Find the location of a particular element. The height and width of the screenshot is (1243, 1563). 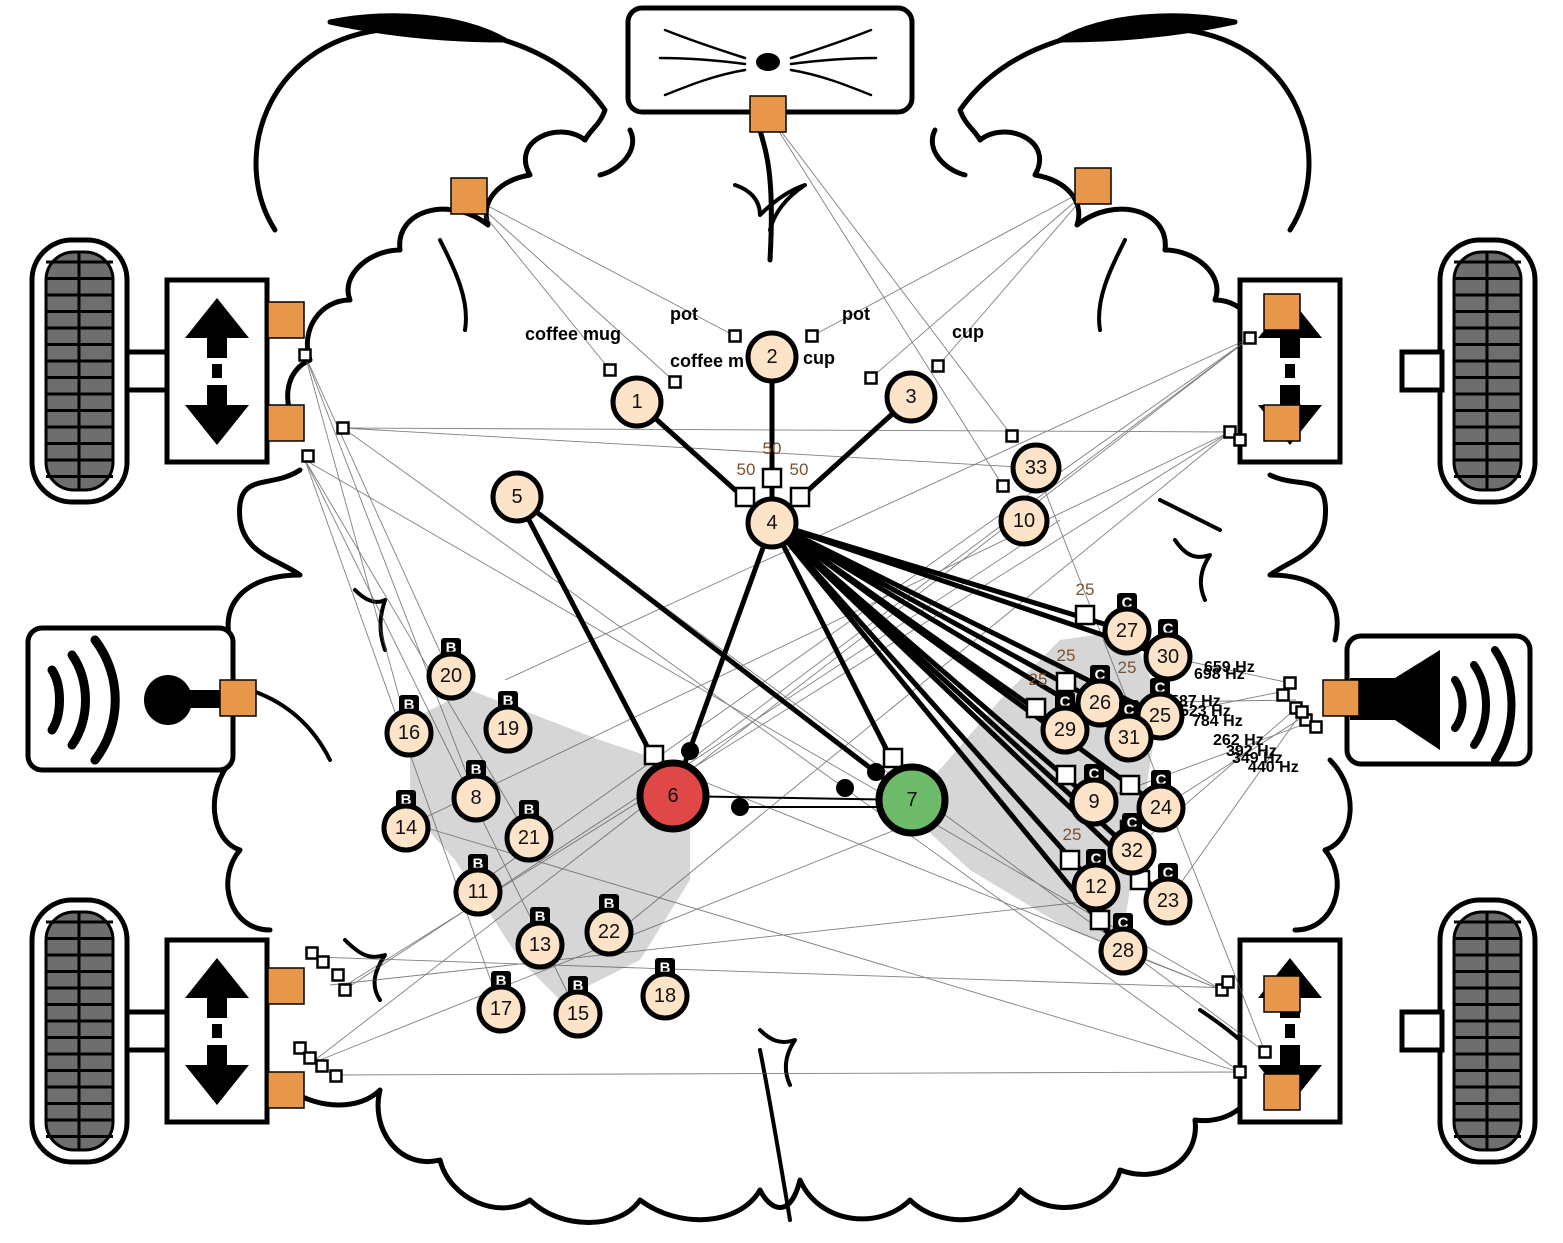

neuron-3: 3 is located at coordinates (911, 397).